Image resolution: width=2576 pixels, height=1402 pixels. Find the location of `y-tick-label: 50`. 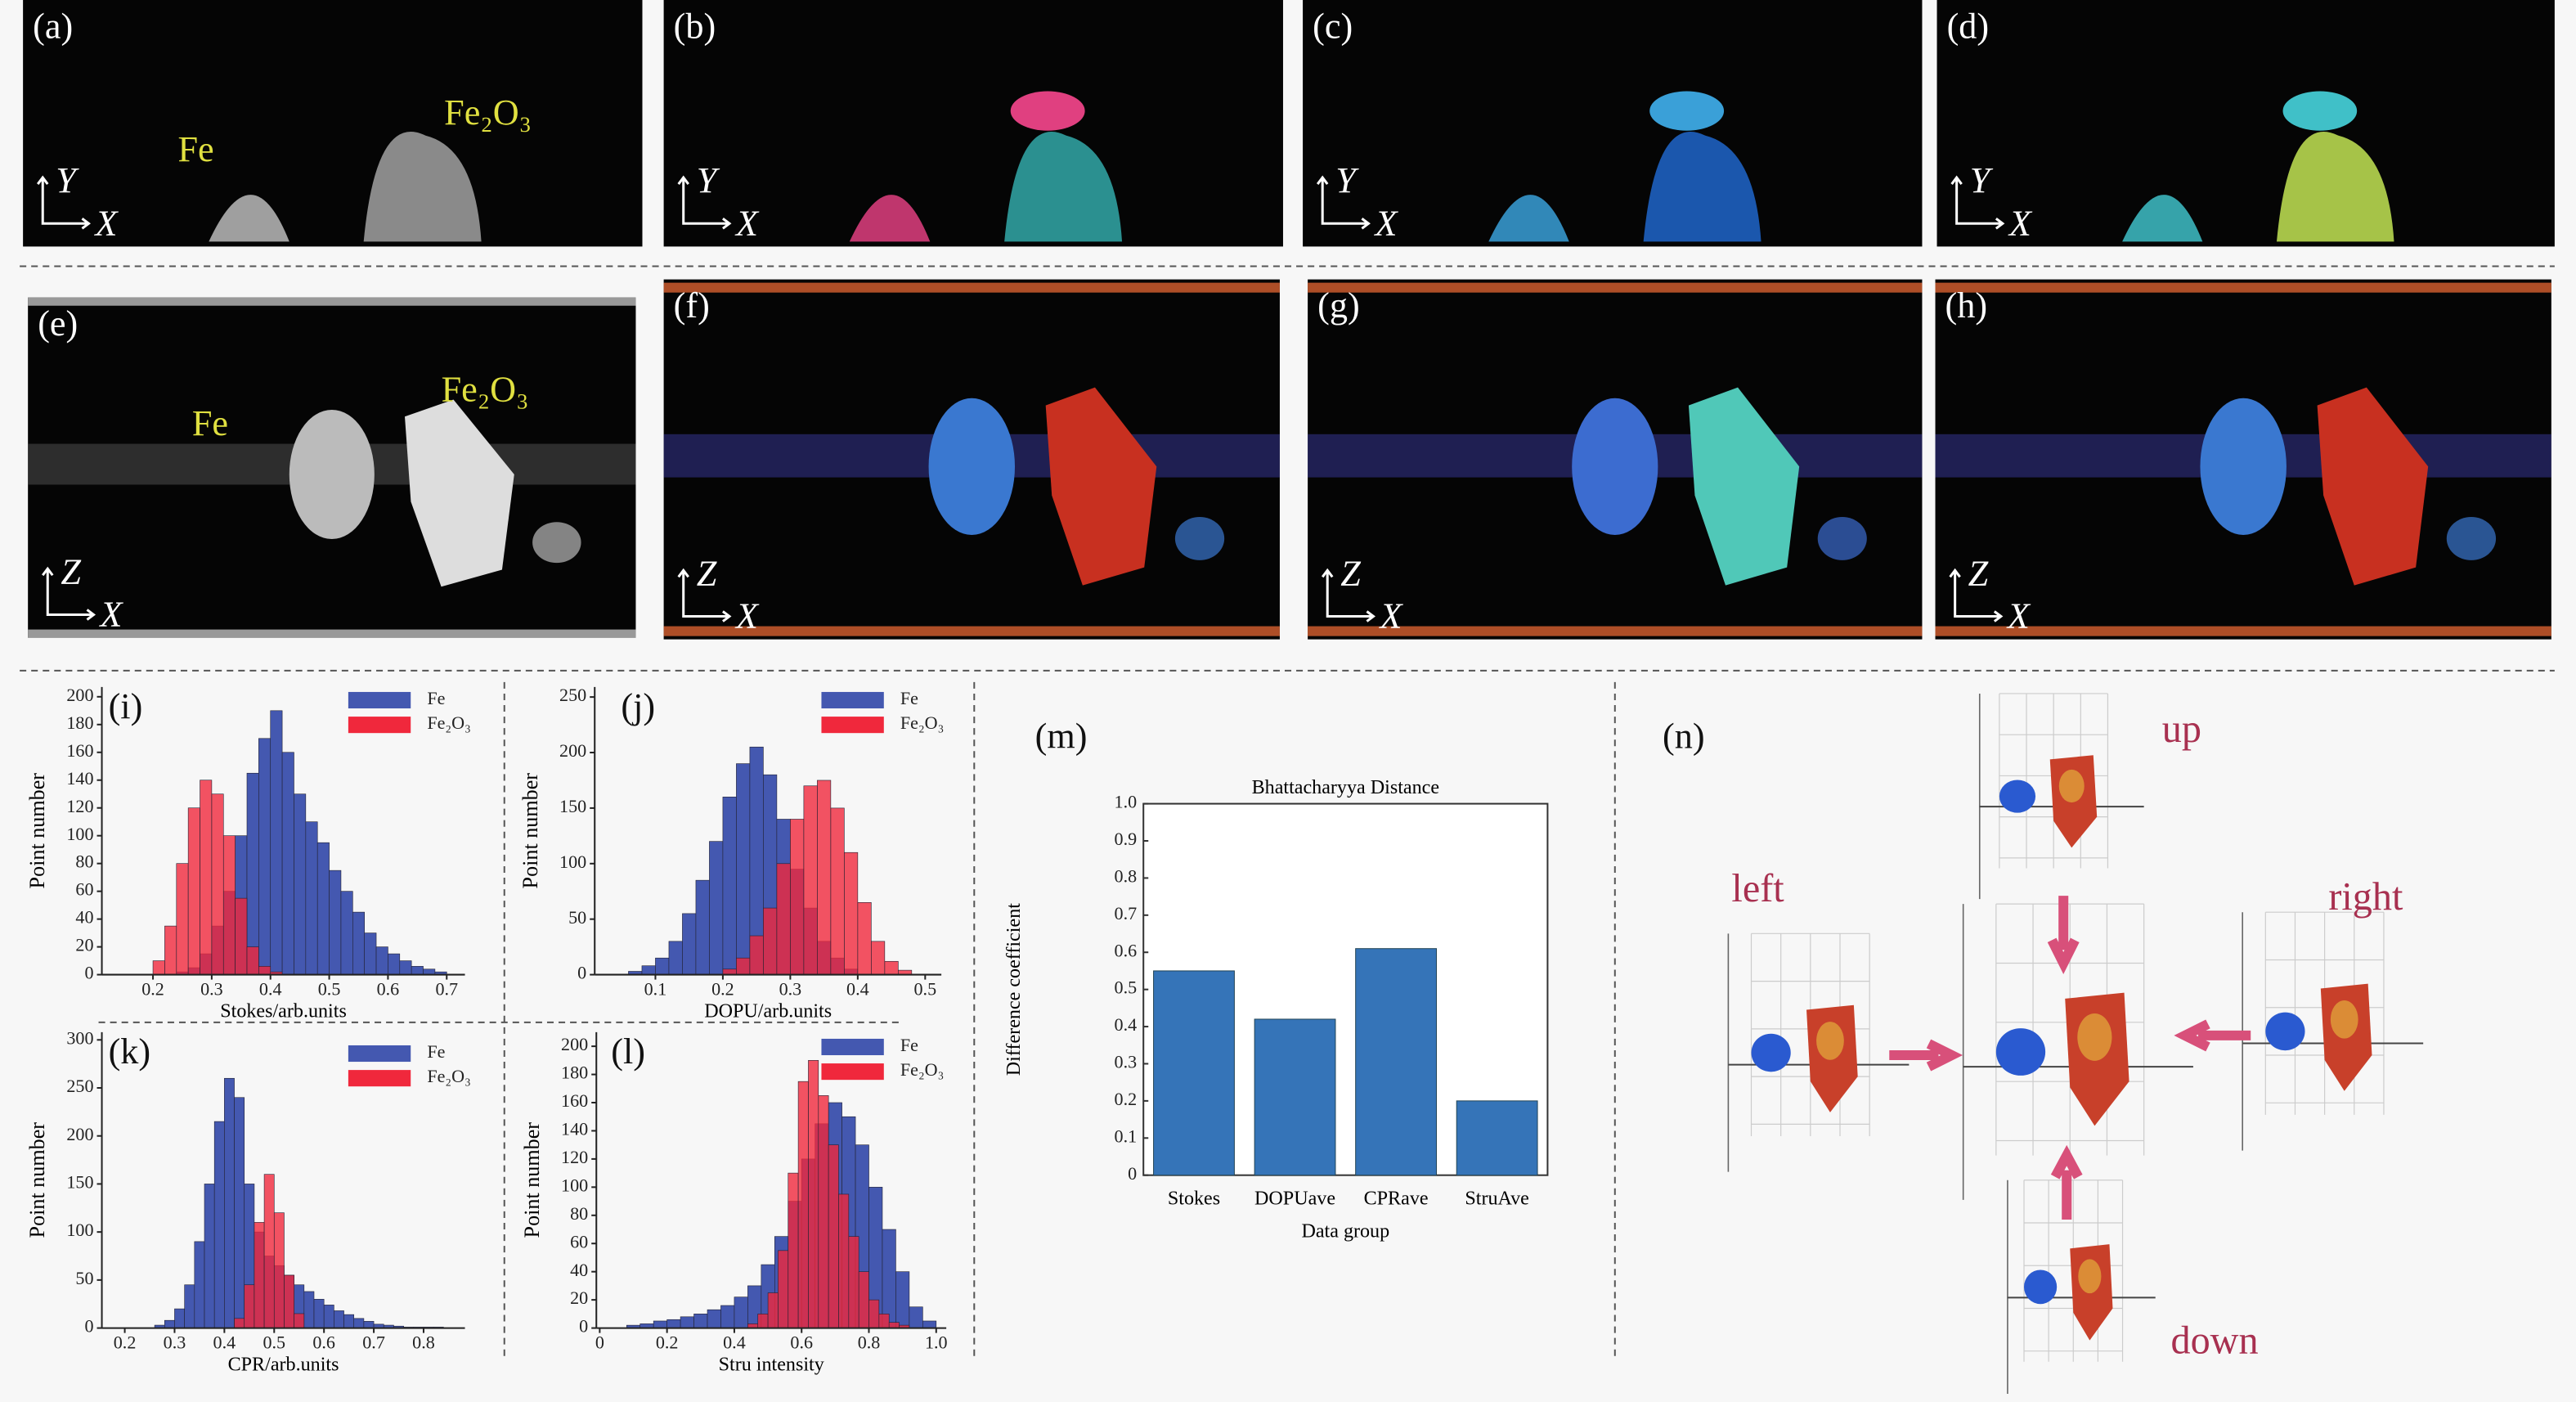

y-tick-label: 50 is located at coordinates (84, 1278).